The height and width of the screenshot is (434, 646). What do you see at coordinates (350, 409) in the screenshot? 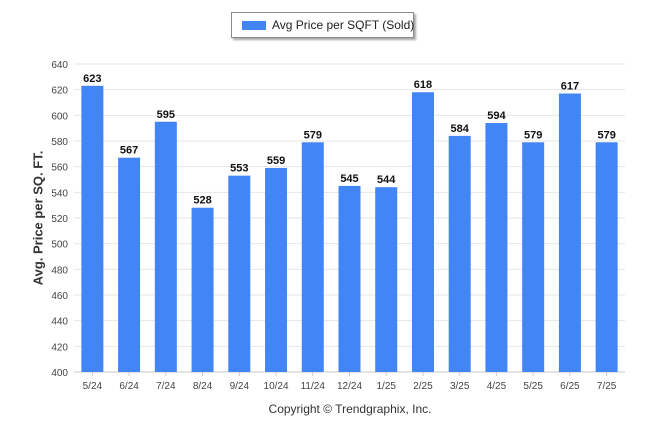
I see `copyright-credit: Copyright © Trendgraphix, Inc.` at bounding box center [350, 409].